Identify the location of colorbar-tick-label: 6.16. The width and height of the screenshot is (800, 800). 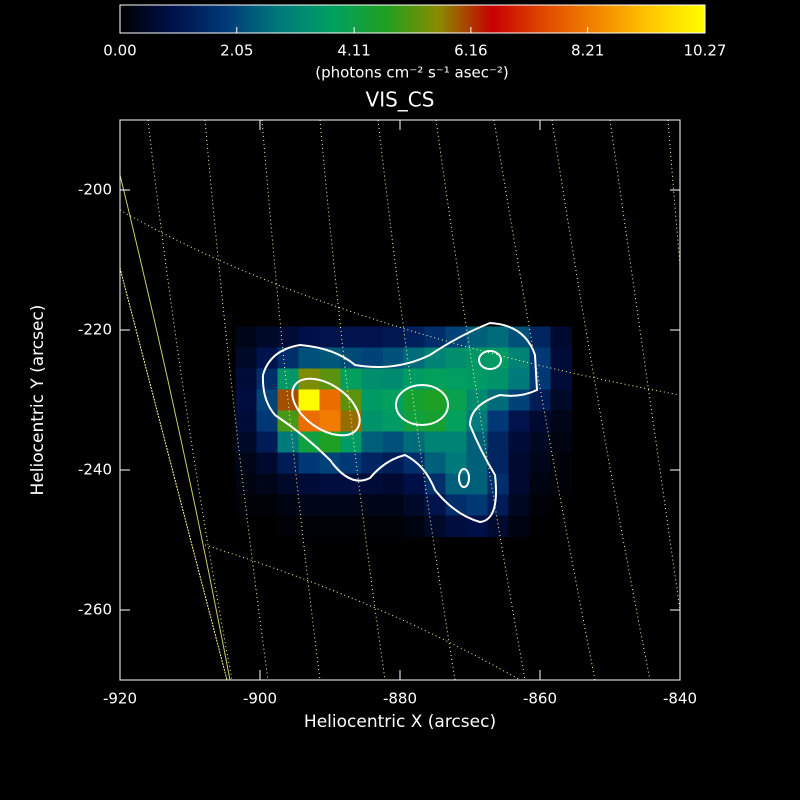
(470, 51).